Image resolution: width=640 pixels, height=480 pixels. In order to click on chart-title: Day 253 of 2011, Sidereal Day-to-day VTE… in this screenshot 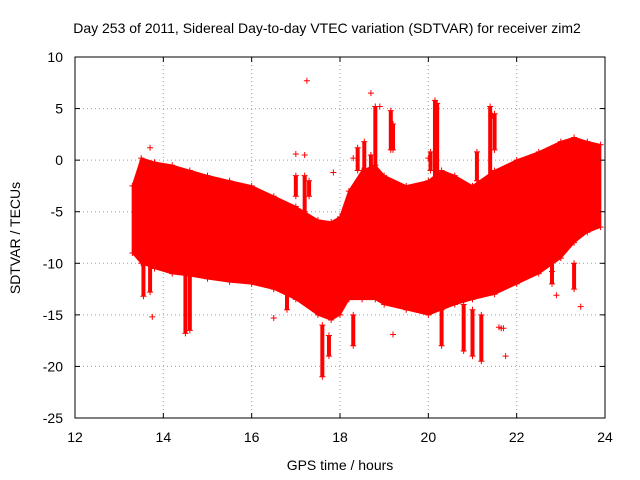, I will do `click(327, 28)`.